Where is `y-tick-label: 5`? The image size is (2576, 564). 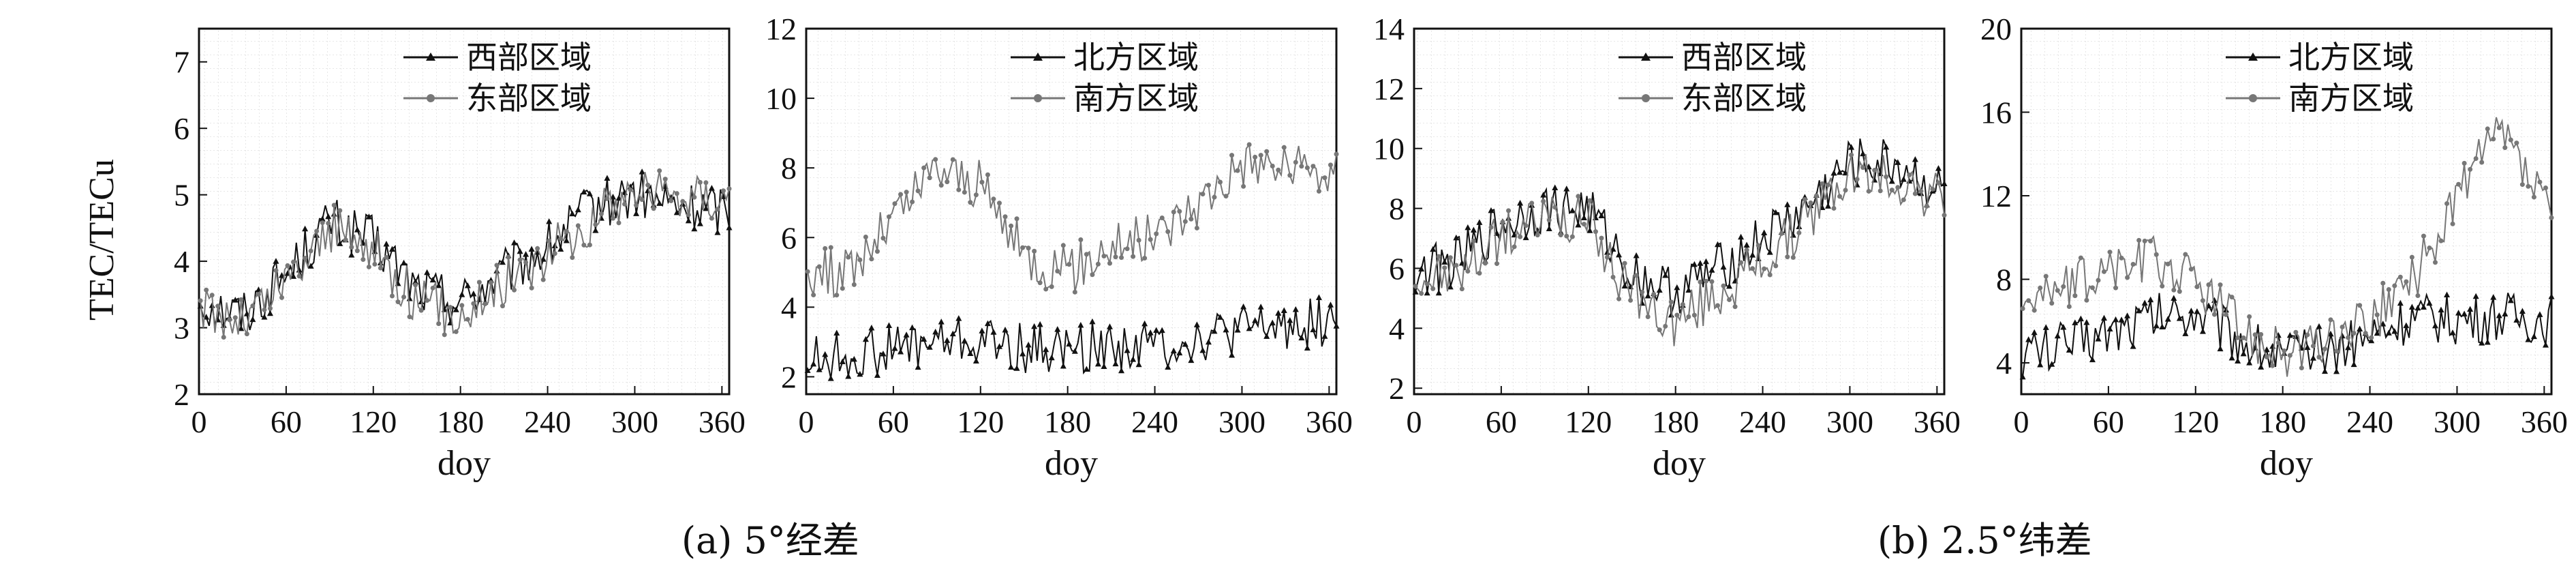 y-tick-label: 5 is located at coordinates (181, 195).